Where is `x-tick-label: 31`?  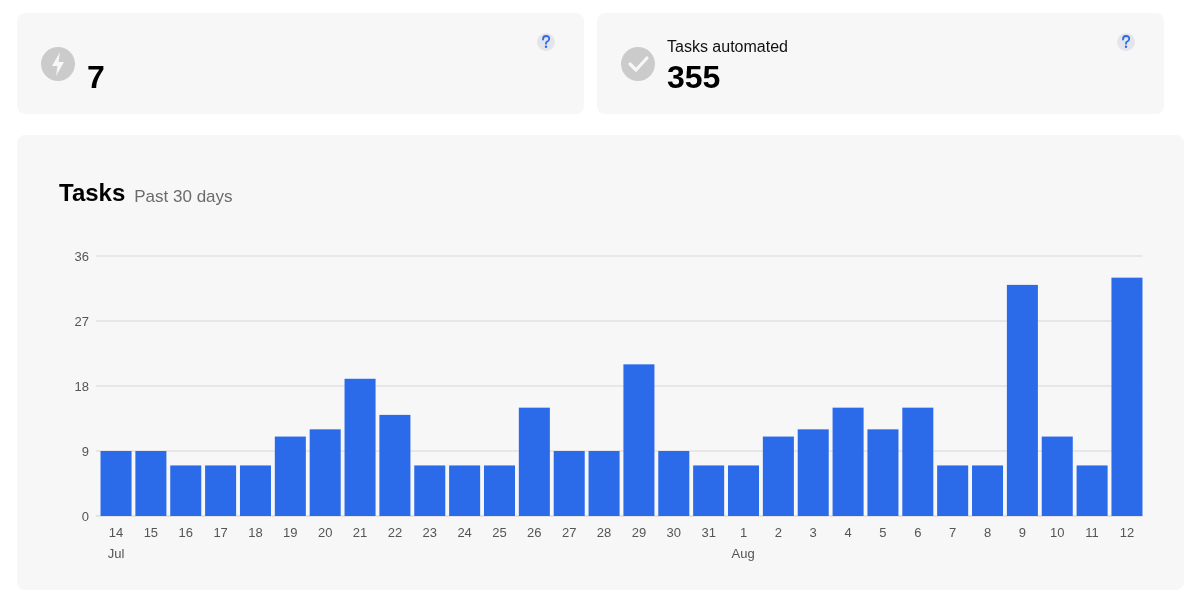
x-tick-label: 31 is located at coordinates (708, 532).